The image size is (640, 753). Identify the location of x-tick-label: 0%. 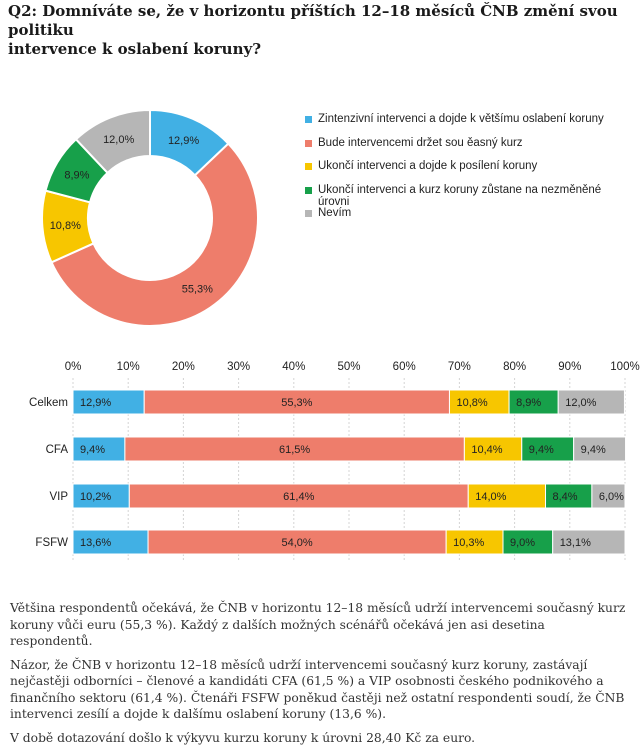
(73, 367).